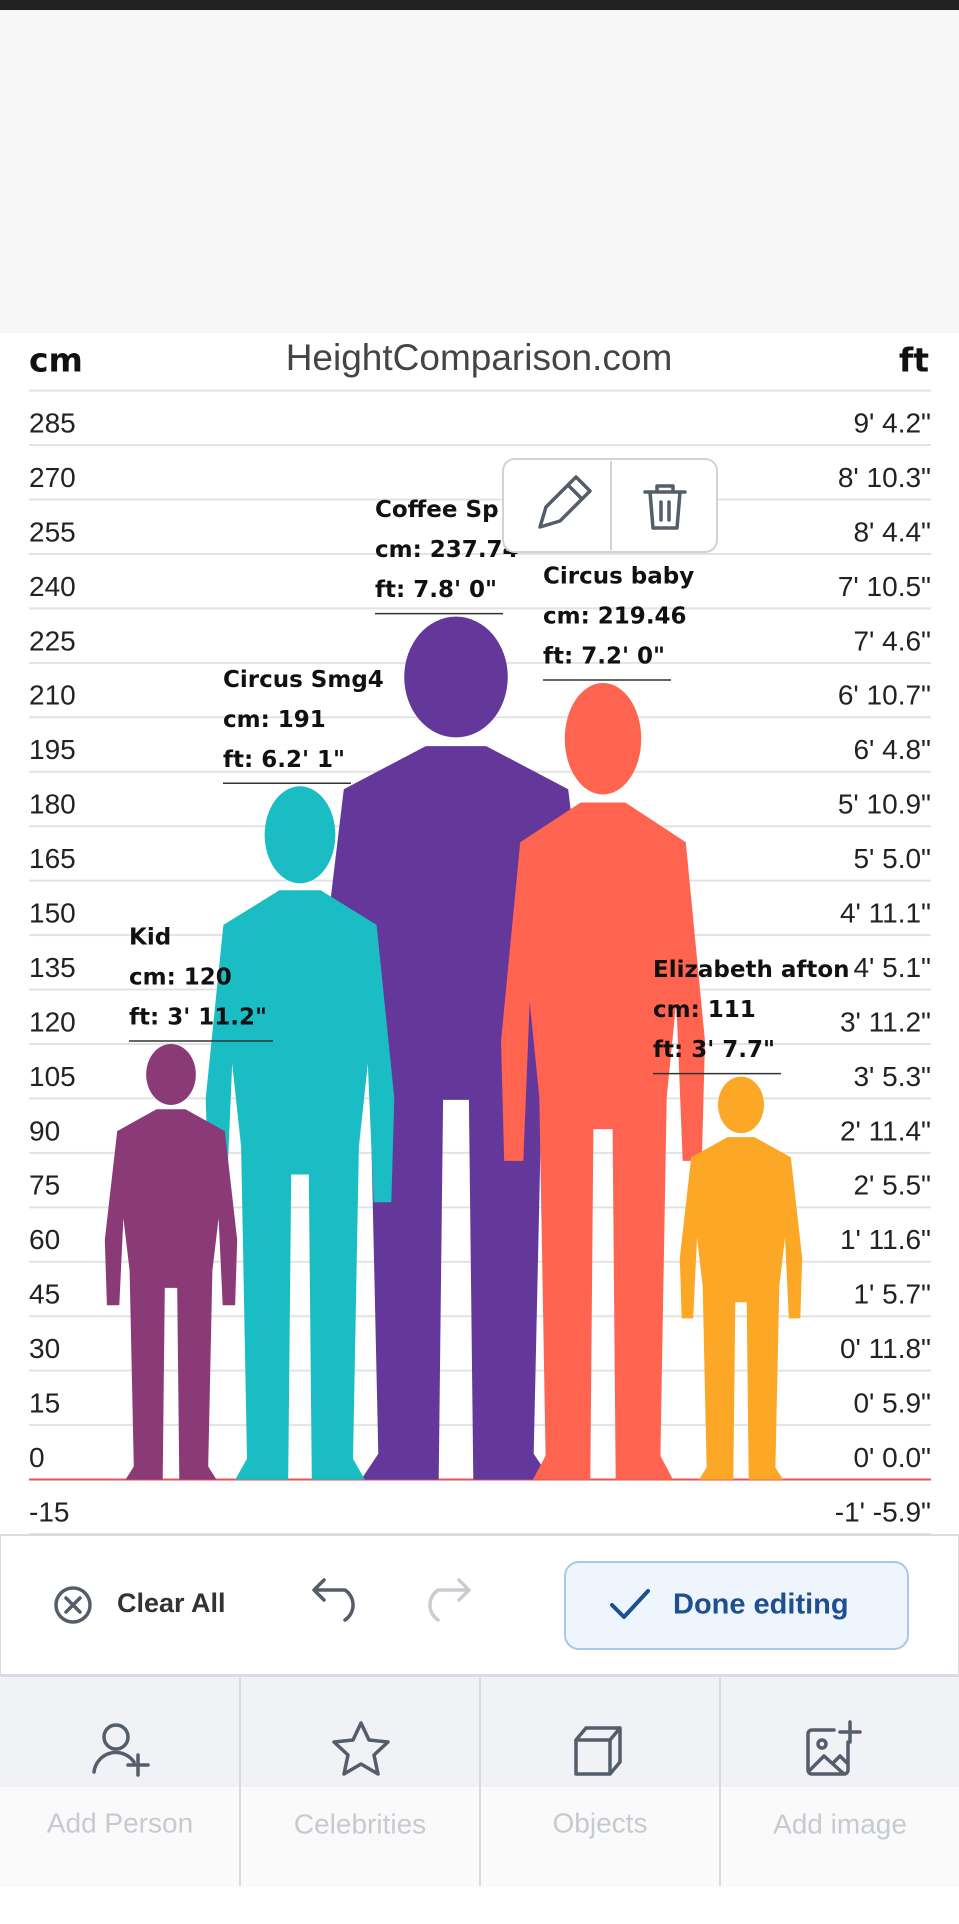  I want to click on site-title: HeightComparison.com, so click(479, 357).